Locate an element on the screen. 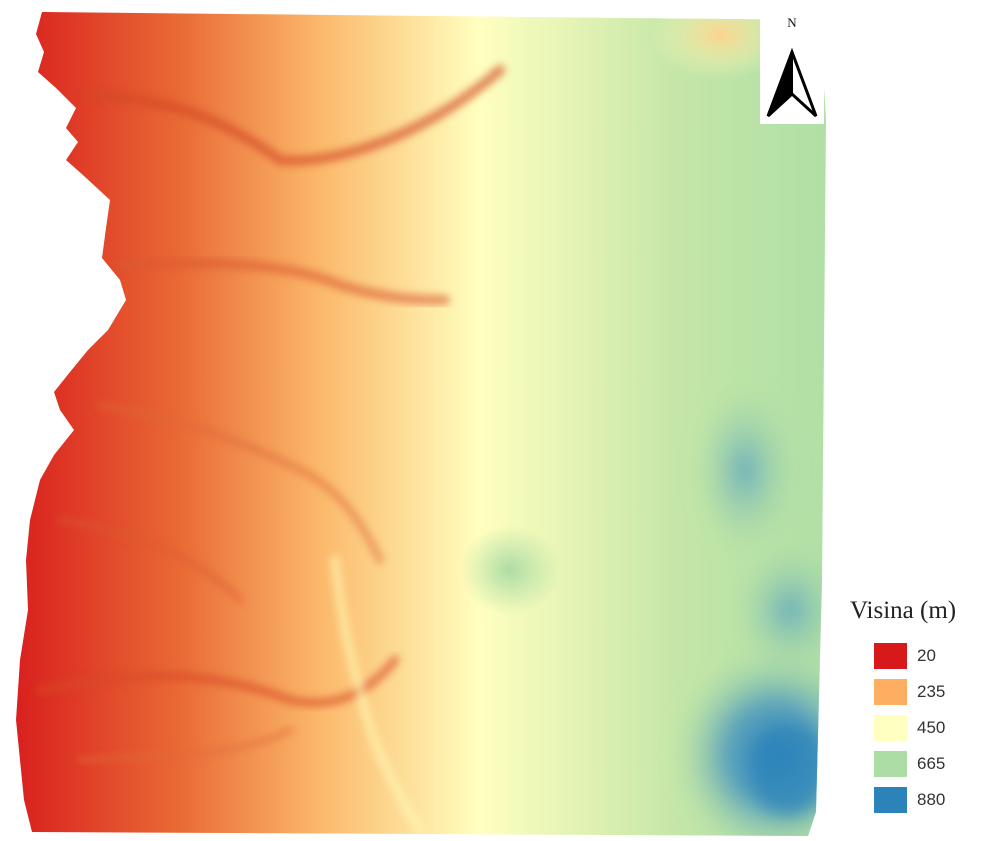  north-arrow-icon is located at coordinates (792, 82).